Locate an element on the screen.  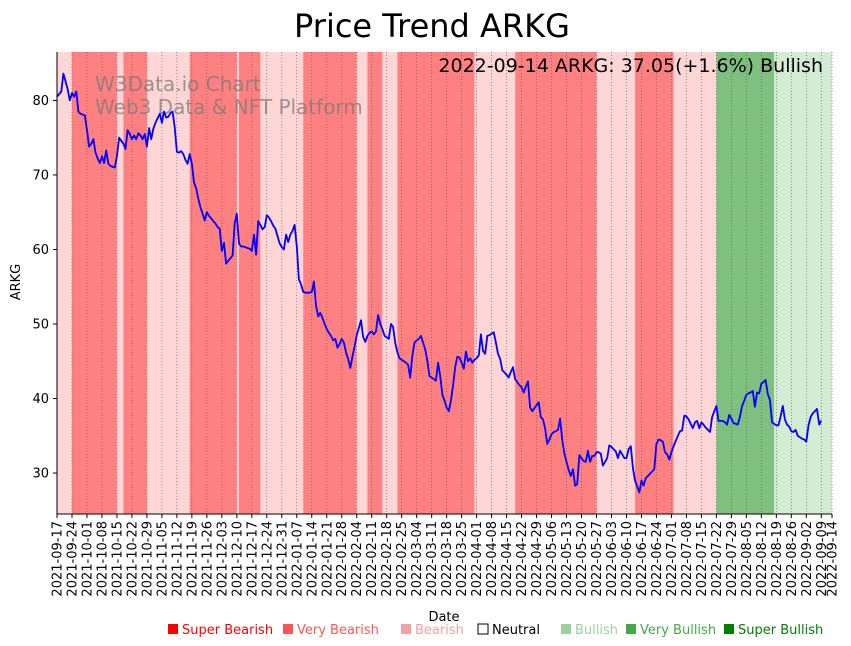
x-tick-label: 2022-05-27 is located at coordinates (597, 559).